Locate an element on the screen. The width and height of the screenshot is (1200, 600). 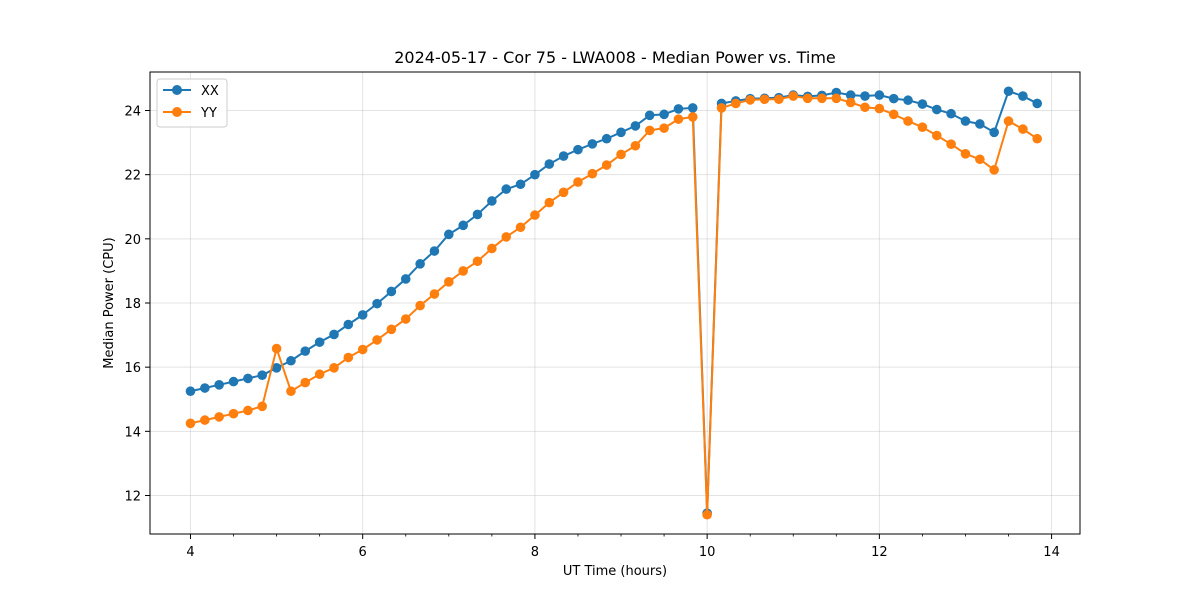
y-tick-label: 16 is located at coordinates (132, 368).